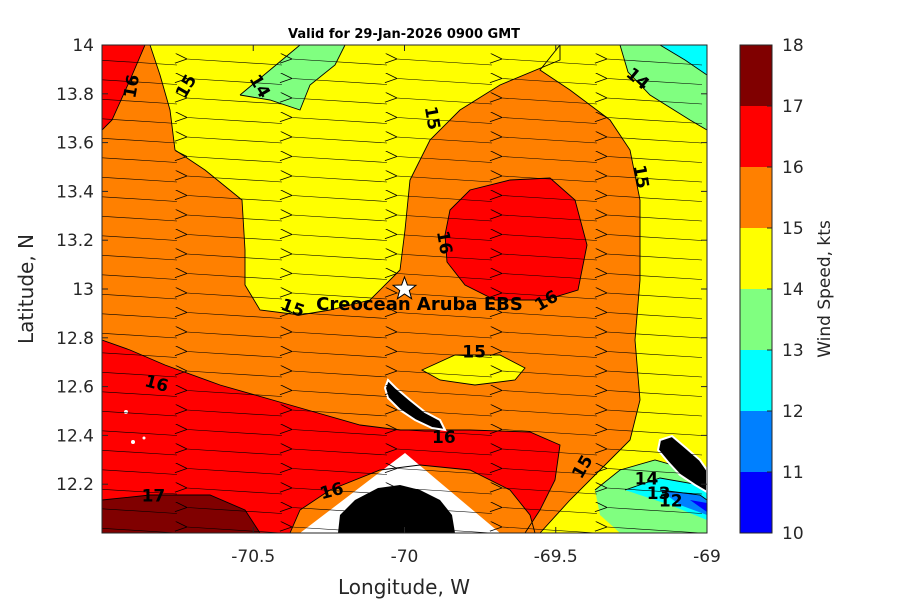 Image resolution: width=900 pixels, height=600 pixels. What do you see at coordinates (75, 144) in the screenshot?
I see `y-tick-label: 13.6` at bounding box center [75, 144].